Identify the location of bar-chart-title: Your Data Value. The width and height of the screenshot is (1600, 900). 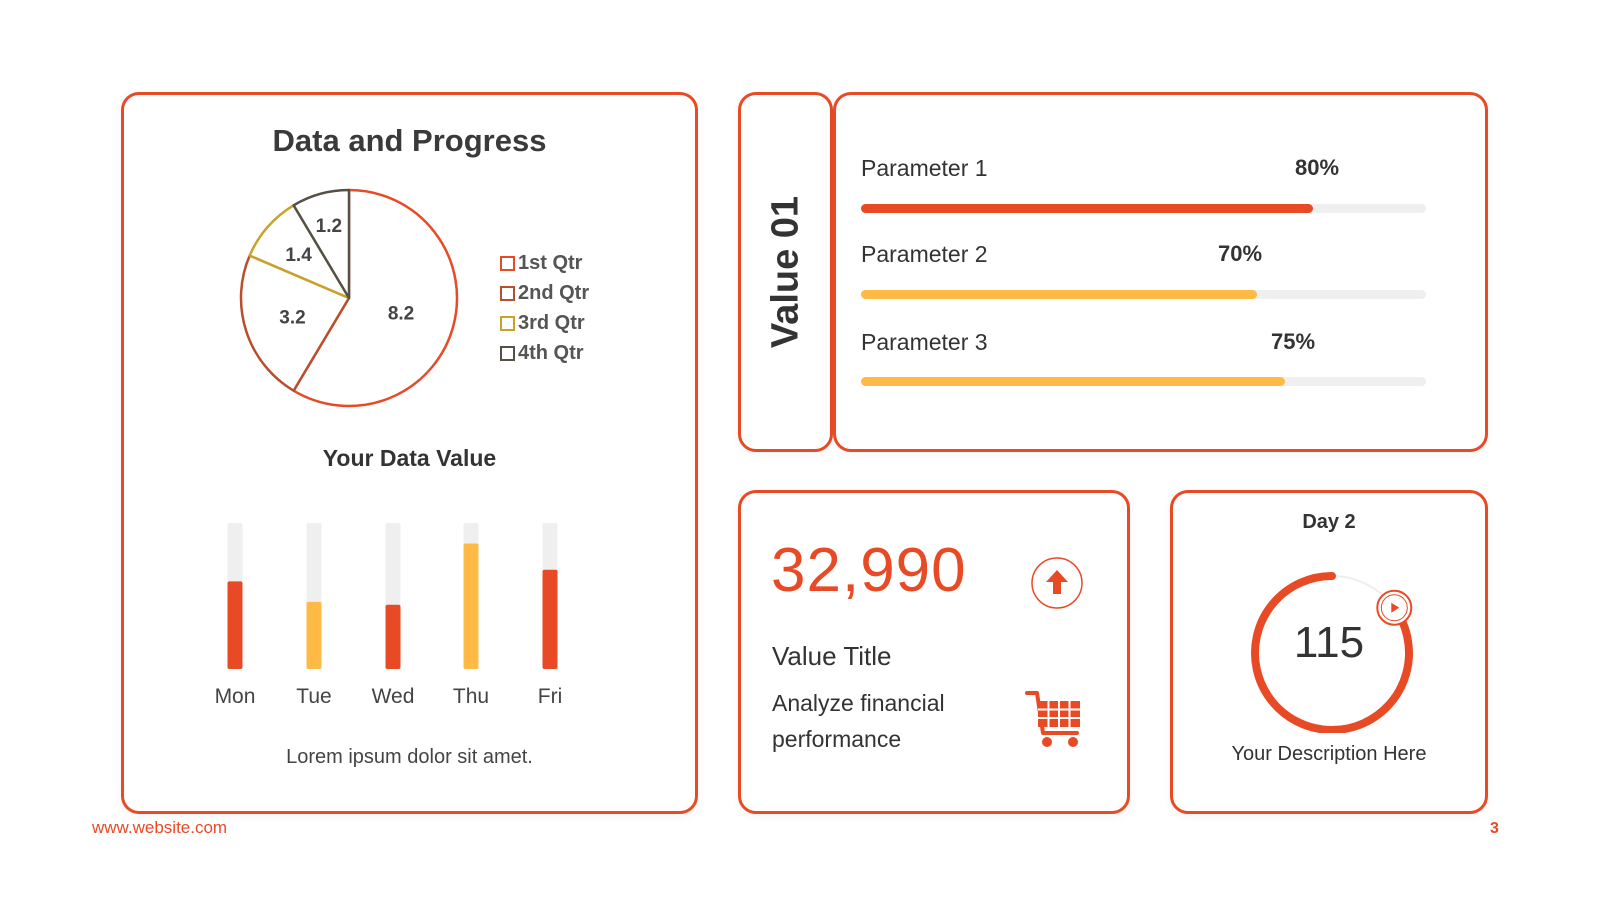
(409, 458).